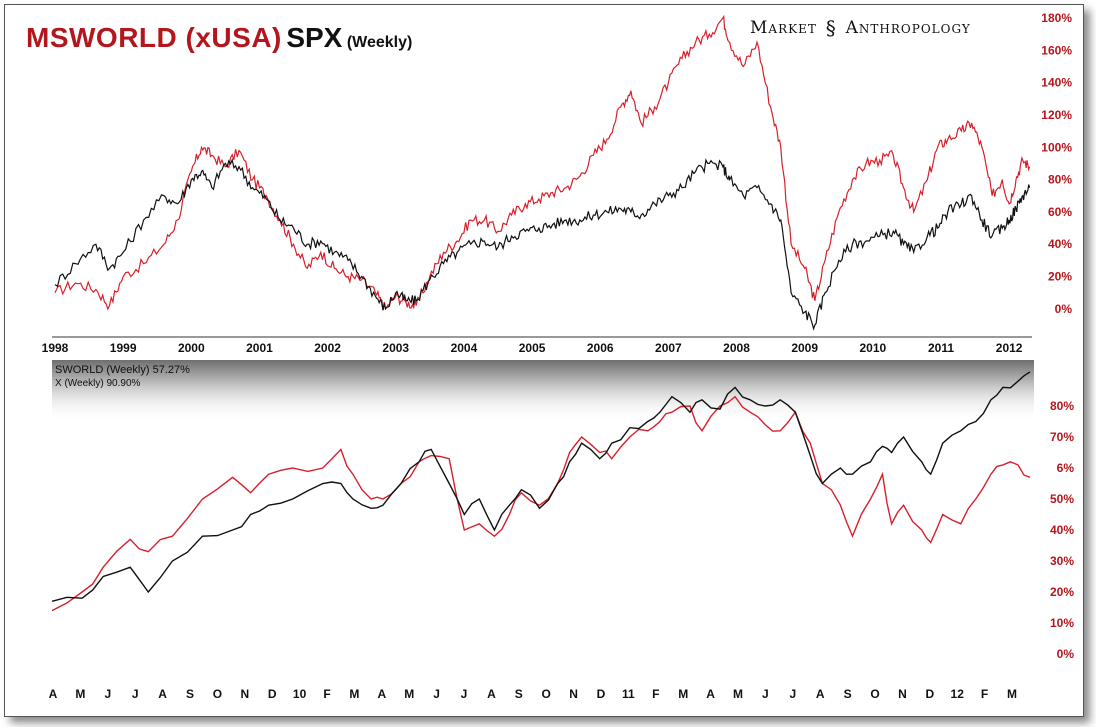 The width and height of the screenshot is (1096, 727). I want to click on top-xtick-2001: 2001, so click(259, 348).